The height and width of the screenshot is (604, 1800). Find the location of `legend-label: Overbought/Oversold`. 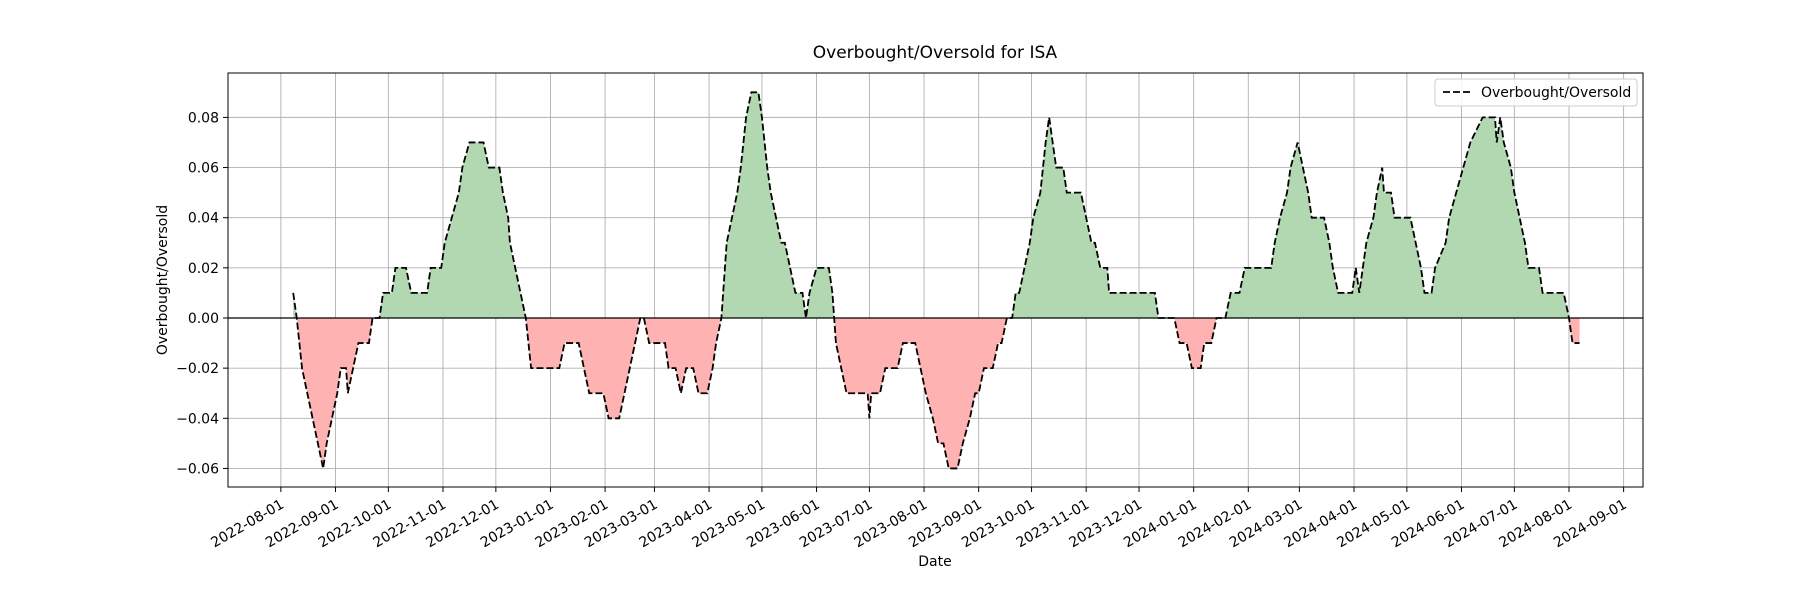

legend-label: Overbought/Oversold is located at coordinates (1556, 93).